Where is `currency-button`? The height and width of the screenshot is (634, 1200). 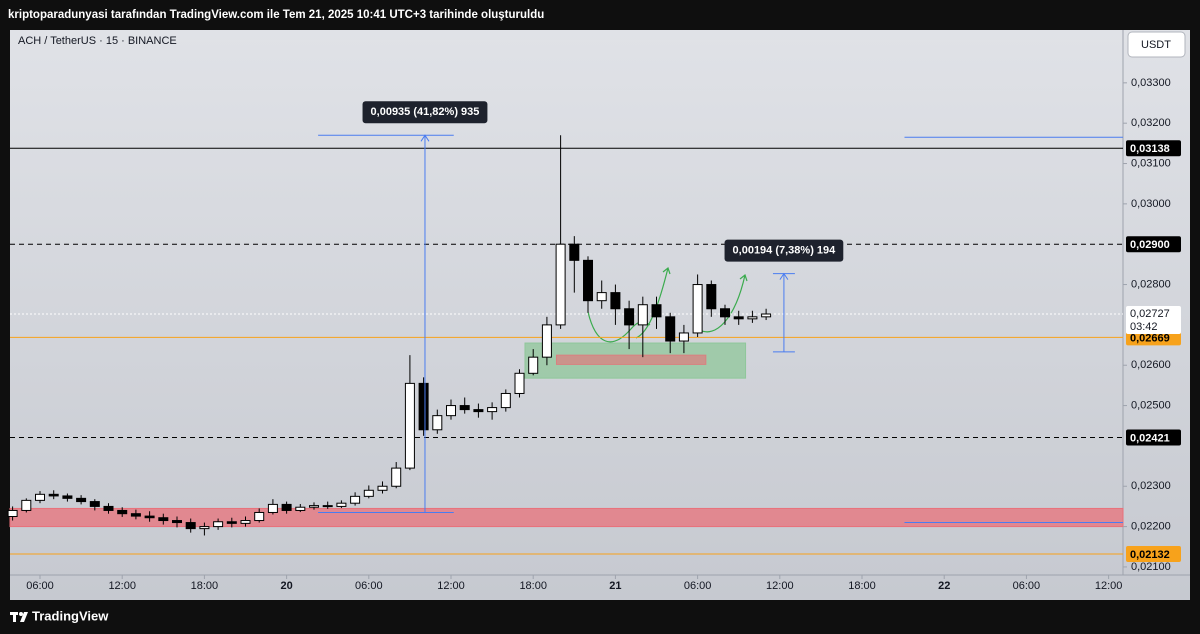 currency-button is located at coordinates (1156, 44).